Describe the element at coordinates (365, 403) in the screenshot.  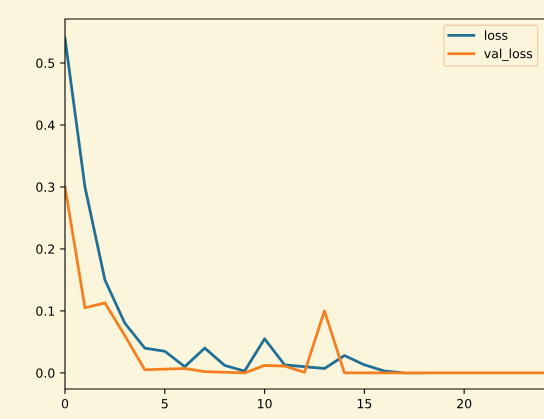
I see `x-tick-label: 15` at that location.